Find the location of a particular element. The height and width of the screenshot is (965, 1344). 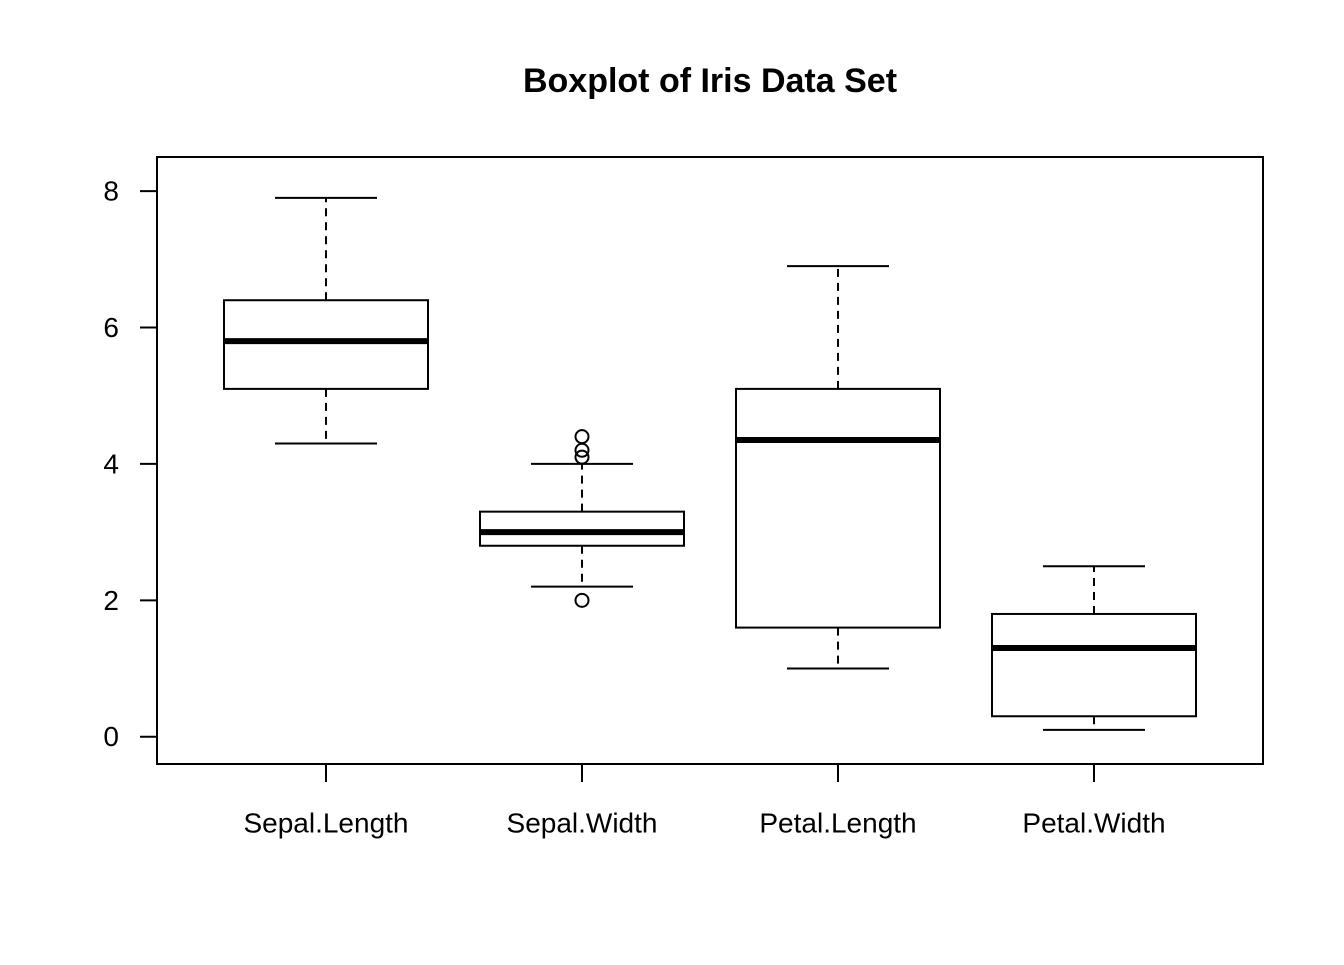

box-petal-length is located at coordinates (838, 467).